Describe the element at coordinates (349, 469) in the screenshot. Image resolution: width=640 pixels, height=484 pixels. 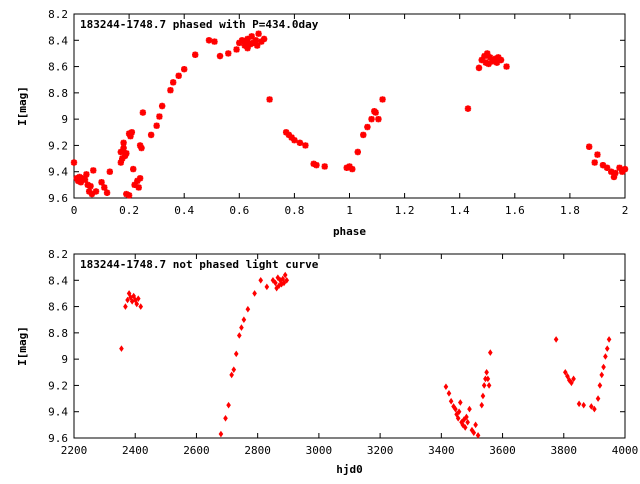
I see `unphased-x-axis-label: hjd0` at that location.